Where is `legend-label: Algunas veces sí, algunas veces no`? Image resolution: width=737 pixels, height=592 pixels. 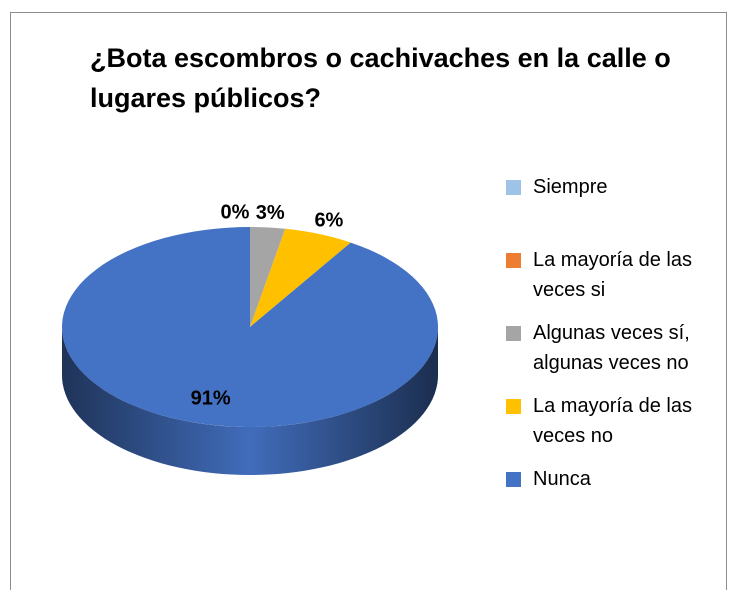 legend-label: Algunas veces sí, algunas veces no is located at coordinates (611, 348).